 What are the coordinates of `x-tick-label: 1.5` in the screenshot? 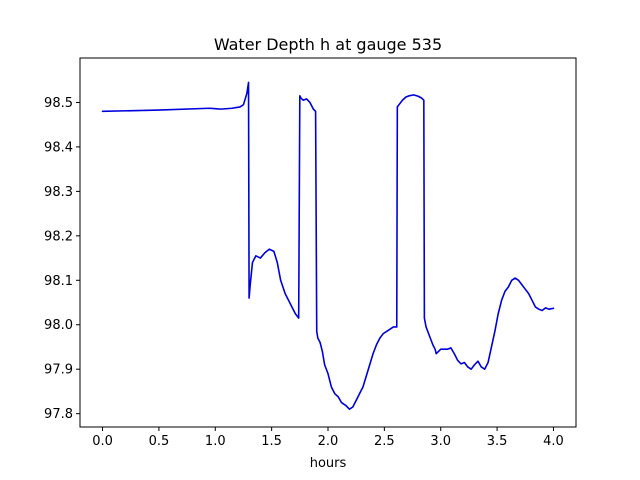 It's located at (271, 441).